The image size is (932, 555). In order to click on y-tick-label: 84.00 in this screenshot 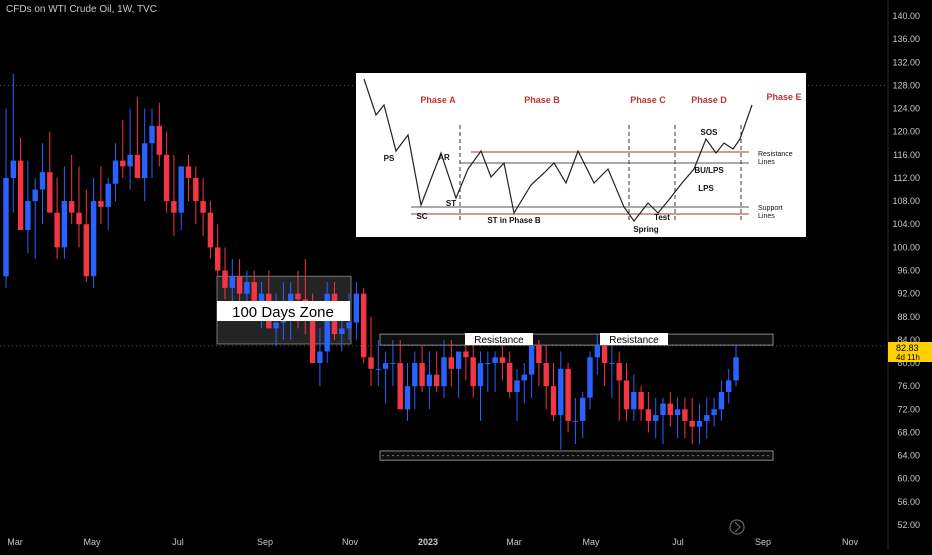, I will do `click(908, 340)`.